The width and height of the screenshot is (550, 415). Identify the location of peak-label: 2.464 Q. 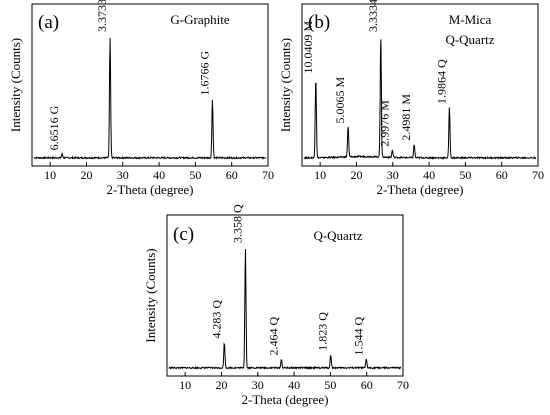
(273, 336).